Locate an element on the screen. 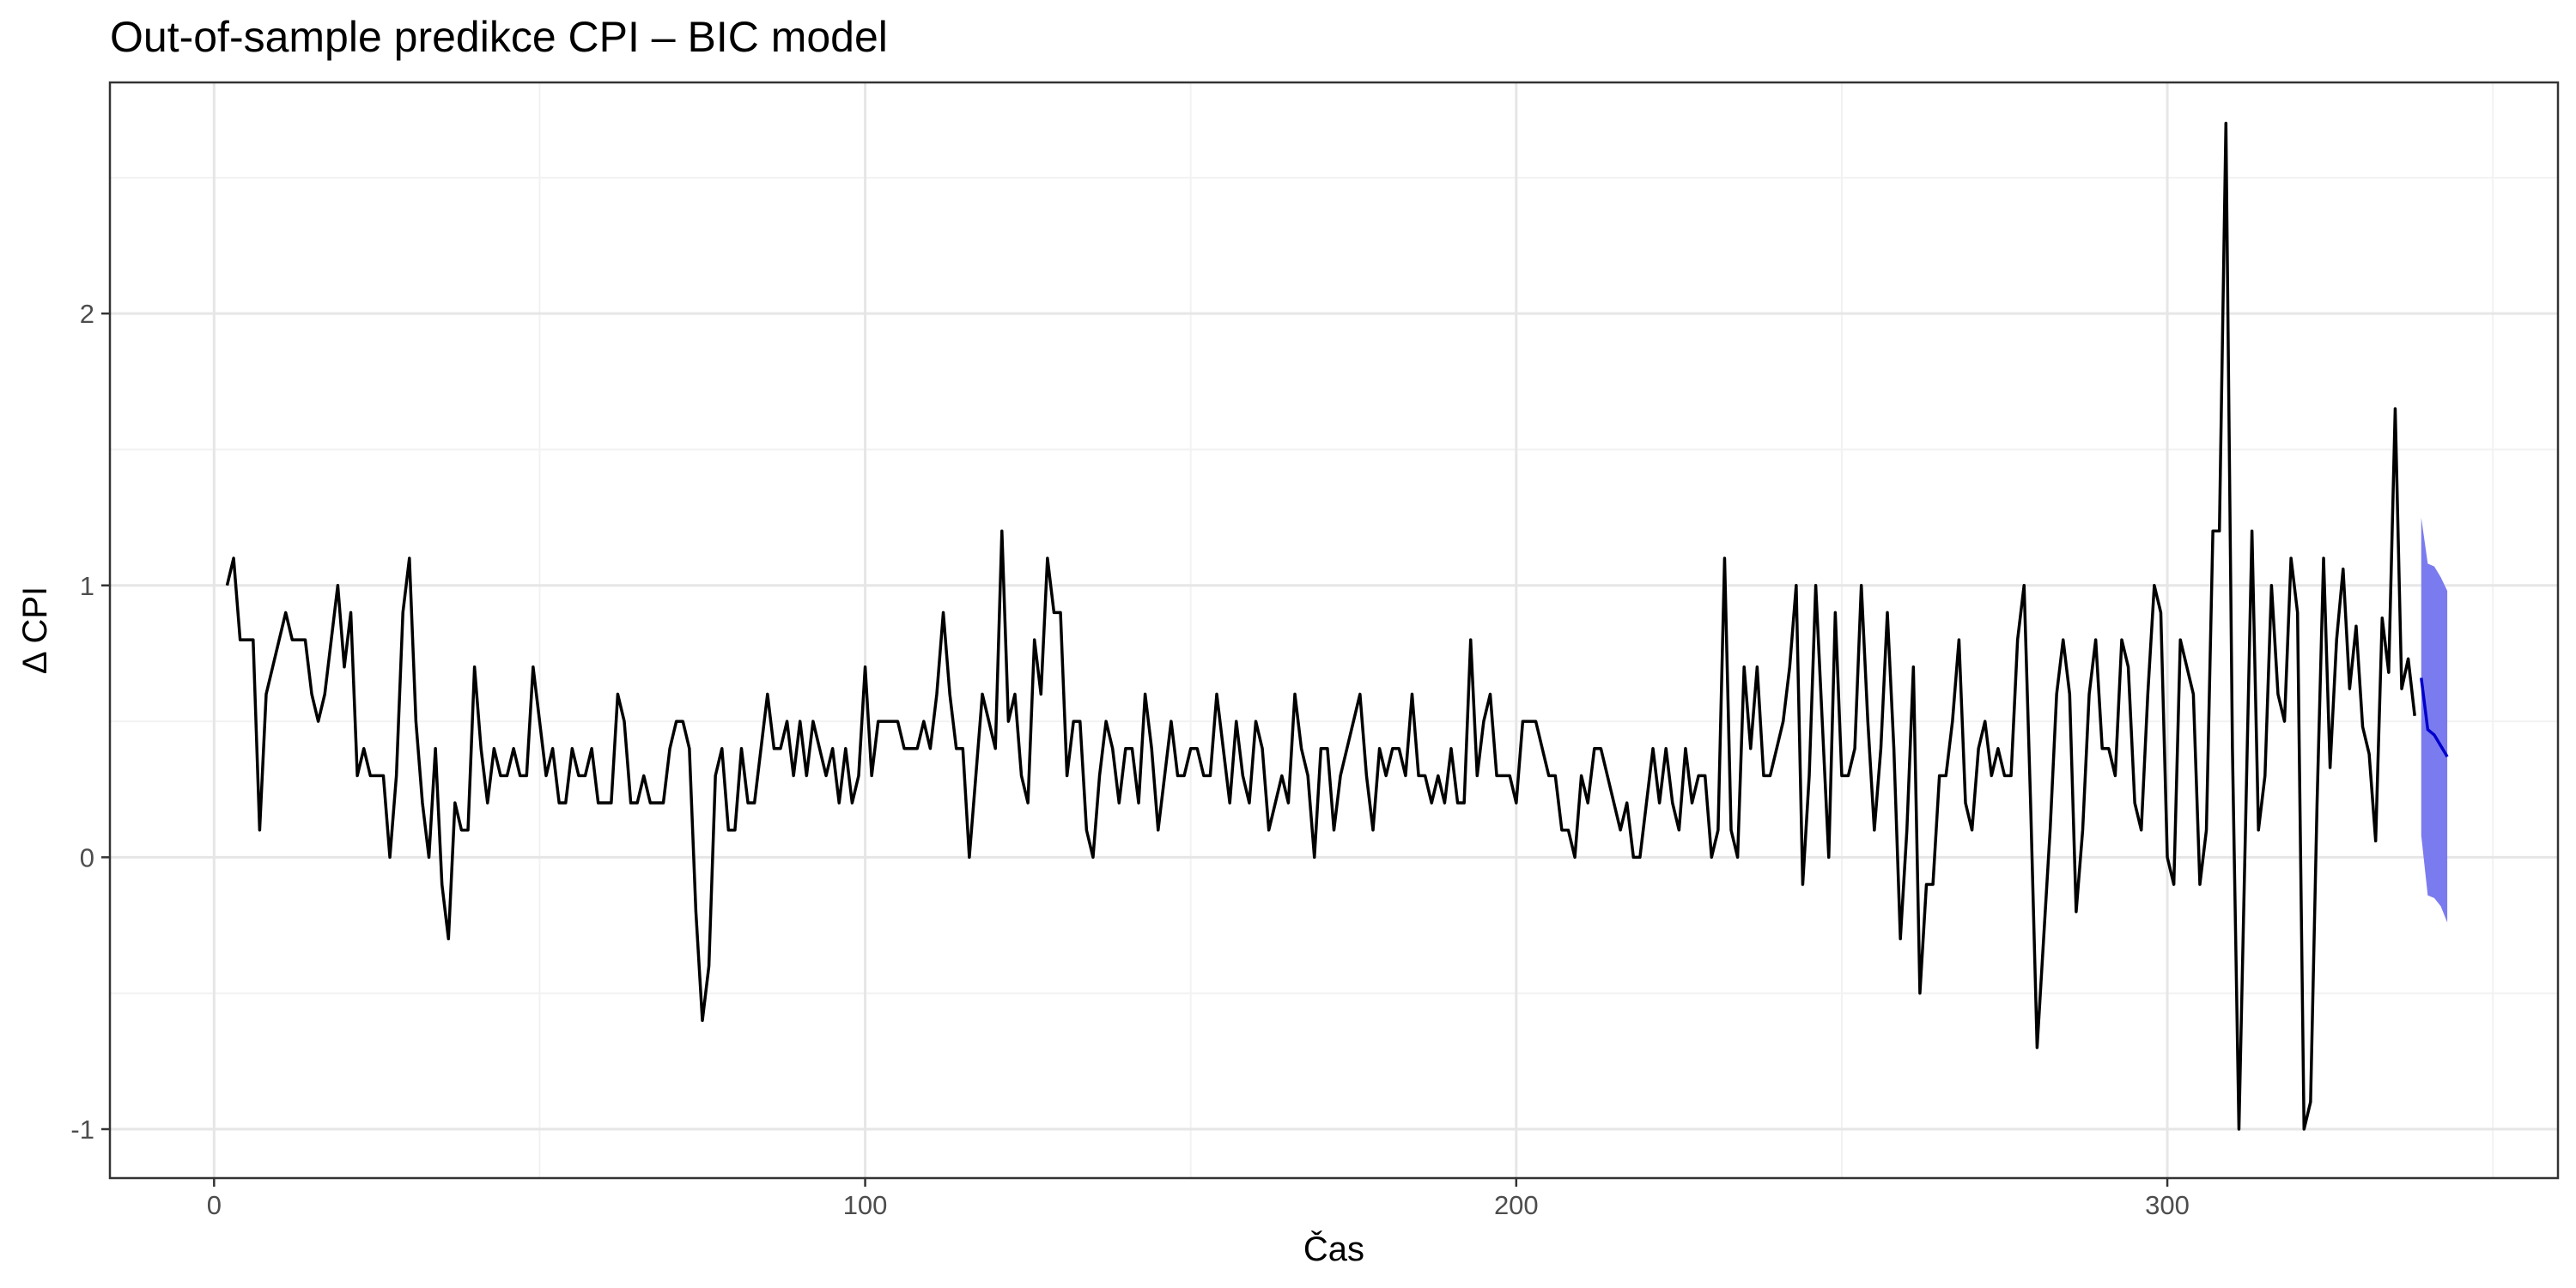 This screenshot has height=1288, width=2576. x-tick-label: 300 is located at coordinates (2167, 1205).